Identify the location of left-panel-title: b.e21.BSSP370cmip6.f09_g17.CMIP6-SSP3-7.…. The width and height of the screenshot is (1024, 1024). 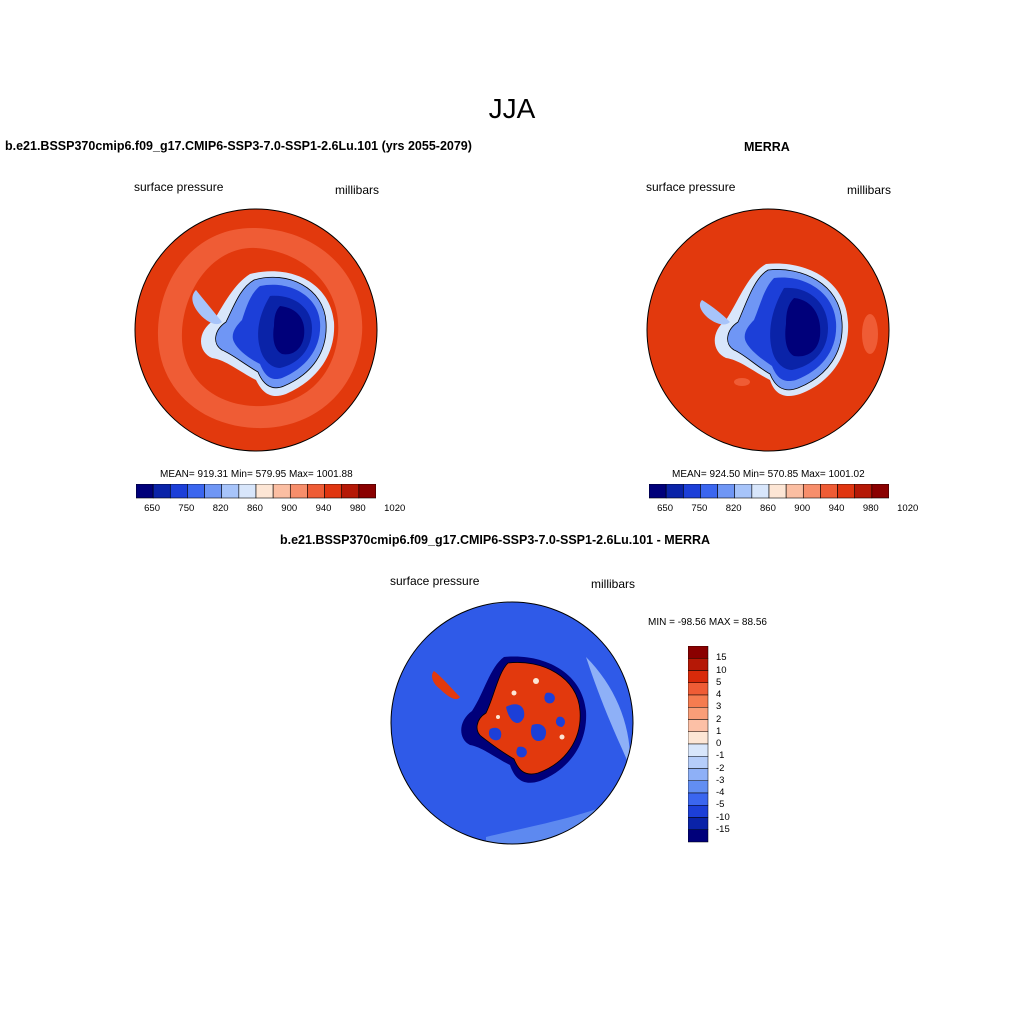
(238, 146).